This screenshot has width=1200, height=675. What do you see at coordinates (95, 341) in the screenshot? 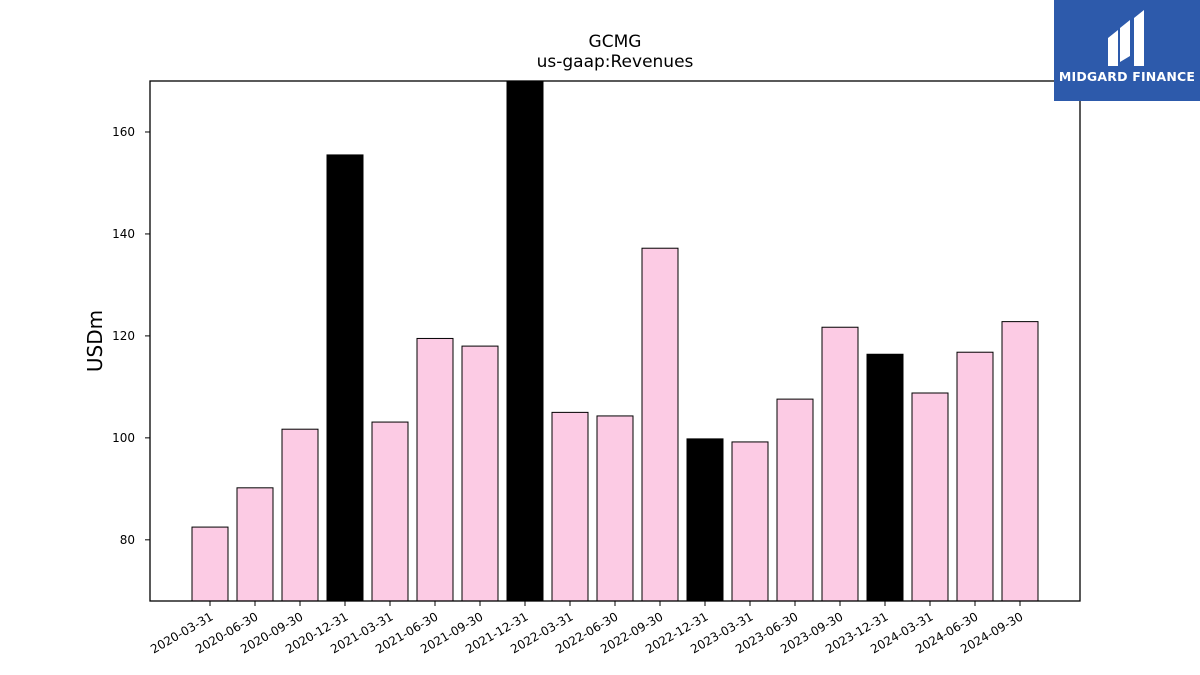
I see `y-axis-label: USDm` at bounding box center [95, 341].